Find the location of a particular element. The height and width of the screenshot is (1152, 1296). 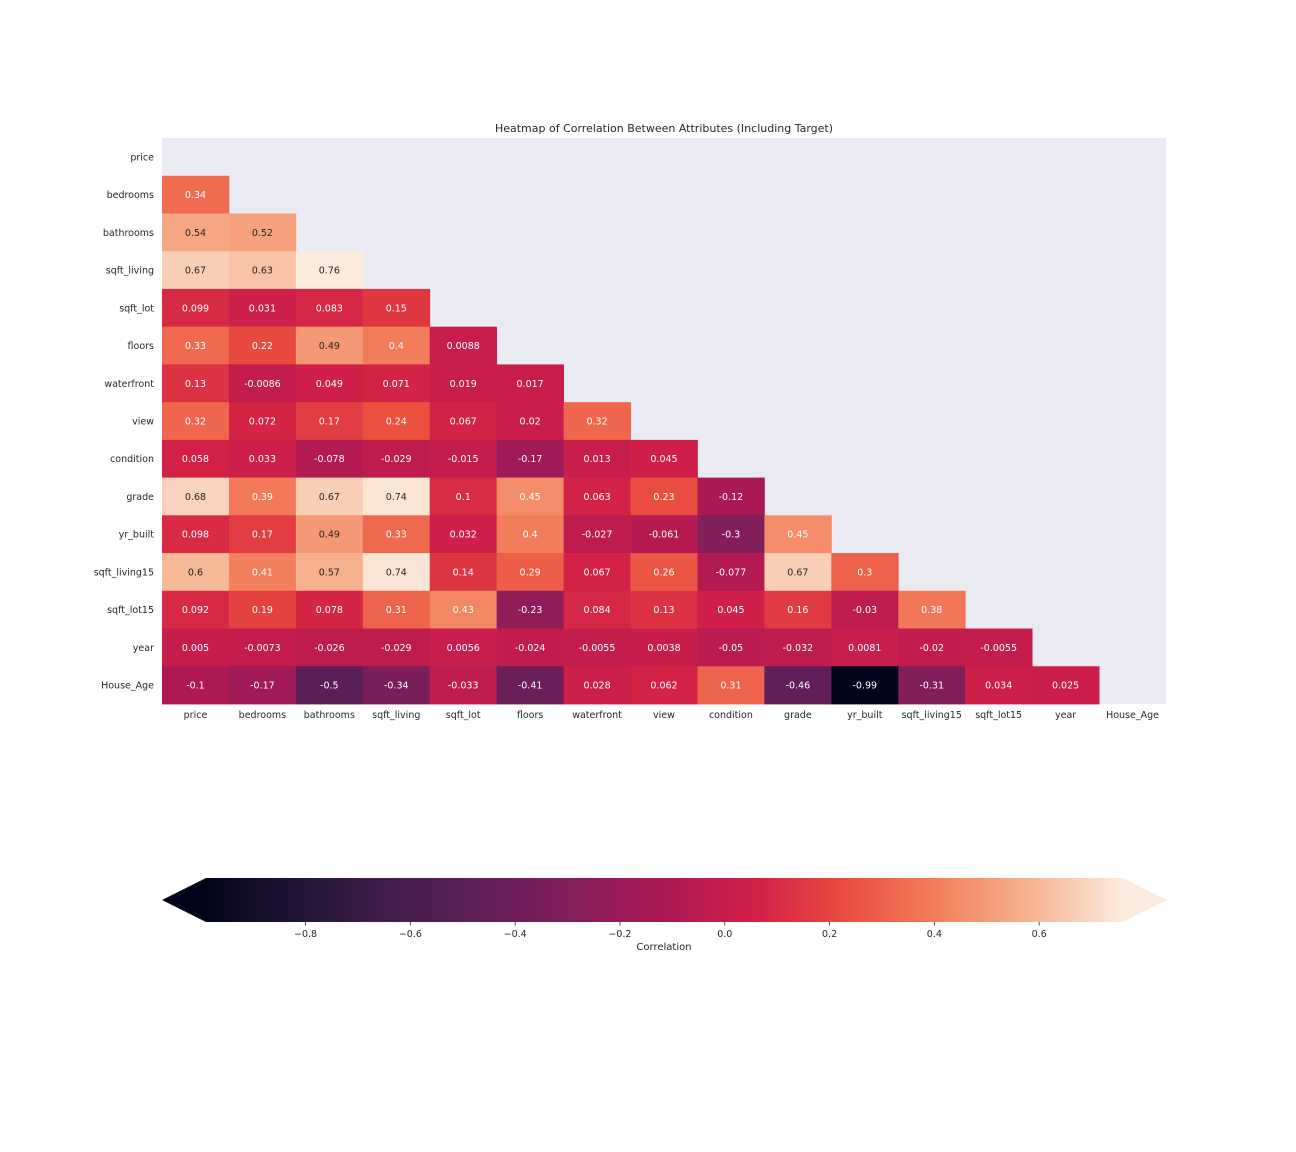

cell-annotation: 0.005 is located at coordinates (195, 648).